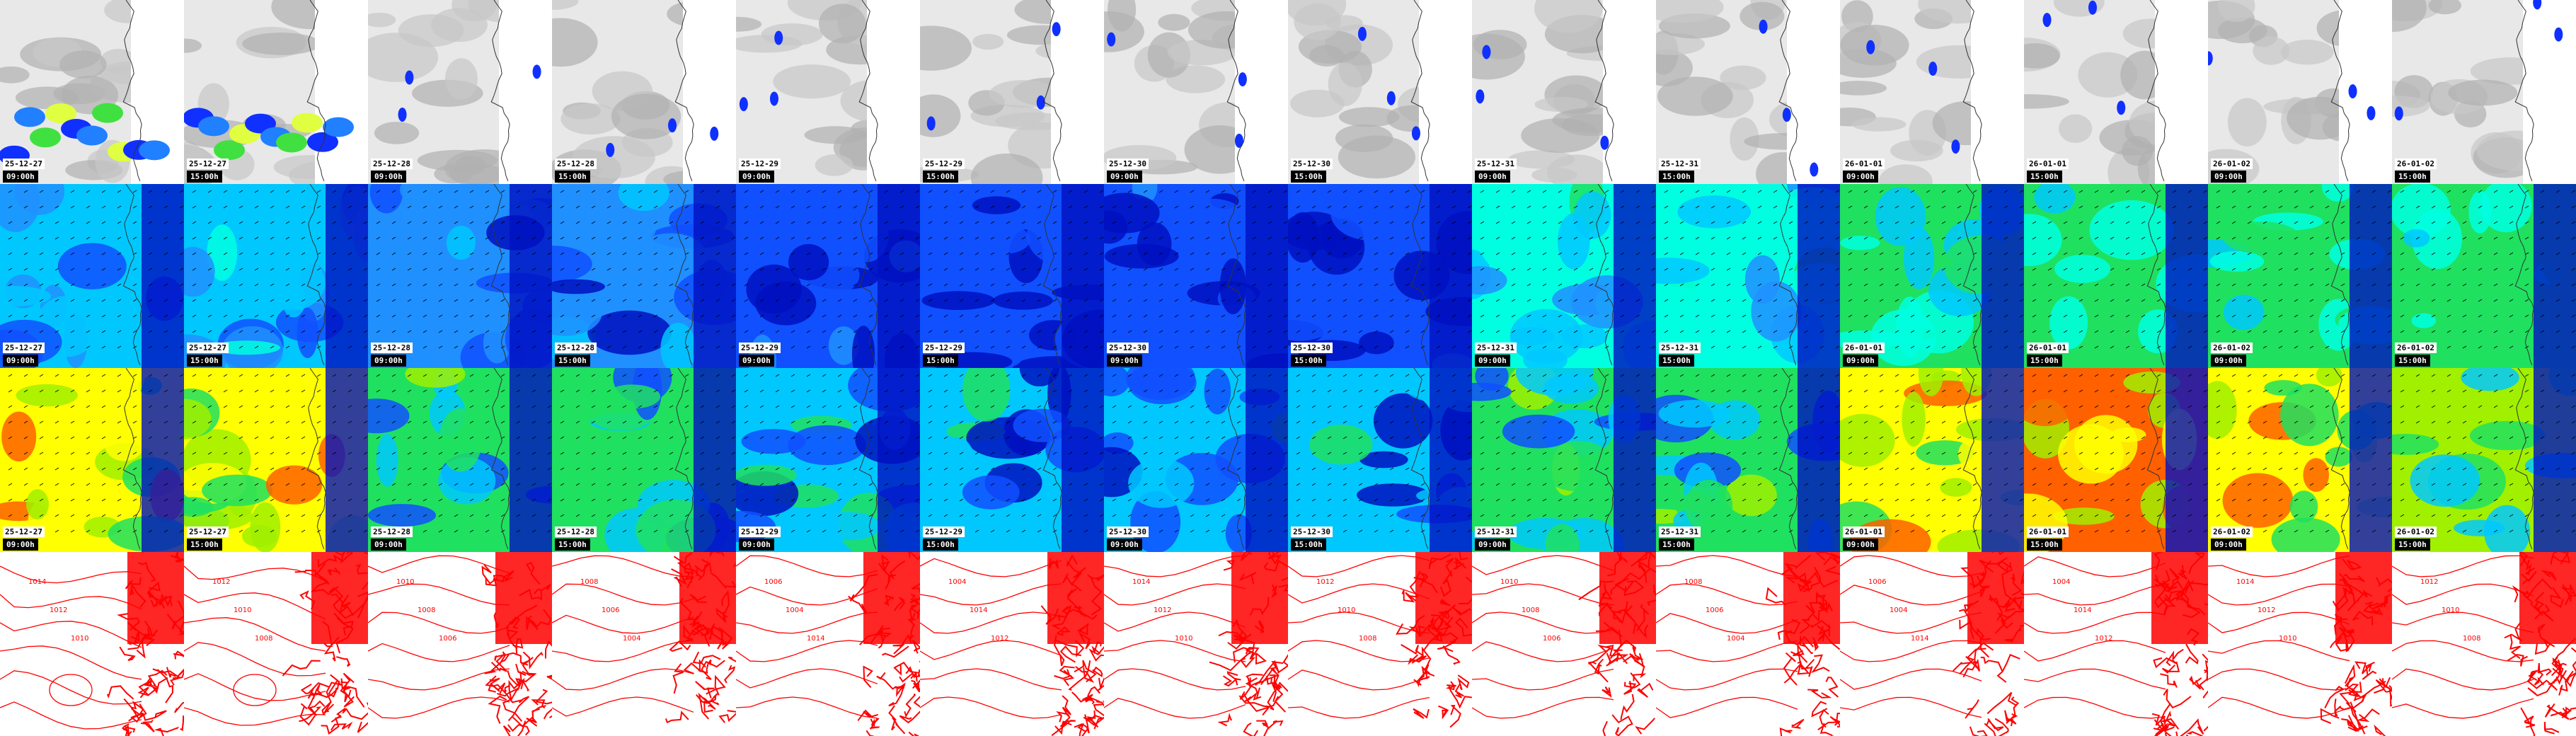 The height and width of the screenshot is (736, 2576). Describe the element at coordinates (276, 276) in the screenshot. I see `wind-map-panel: 25-12-27 15:00h` at that location.